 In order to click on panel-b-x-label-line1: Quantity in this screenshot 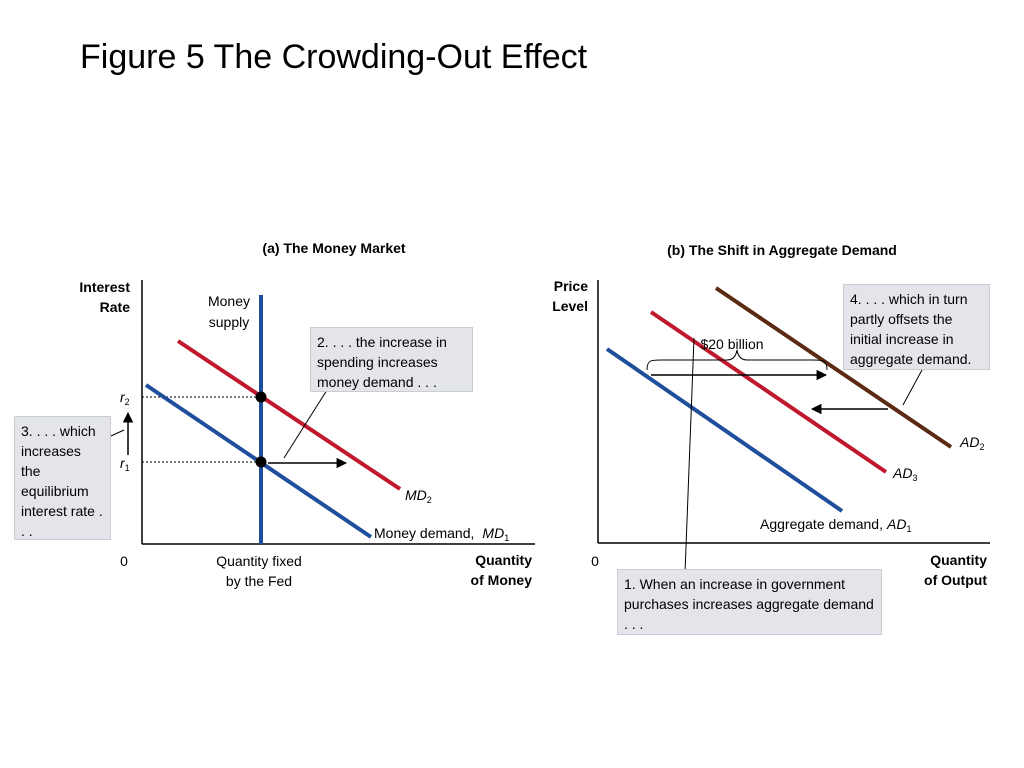, I will do `click(958, 560)`.